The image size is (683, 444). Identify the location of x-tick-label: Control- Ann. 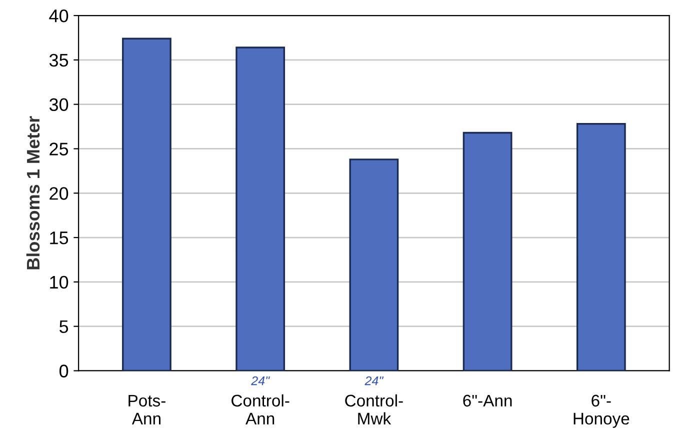
(261, 409).